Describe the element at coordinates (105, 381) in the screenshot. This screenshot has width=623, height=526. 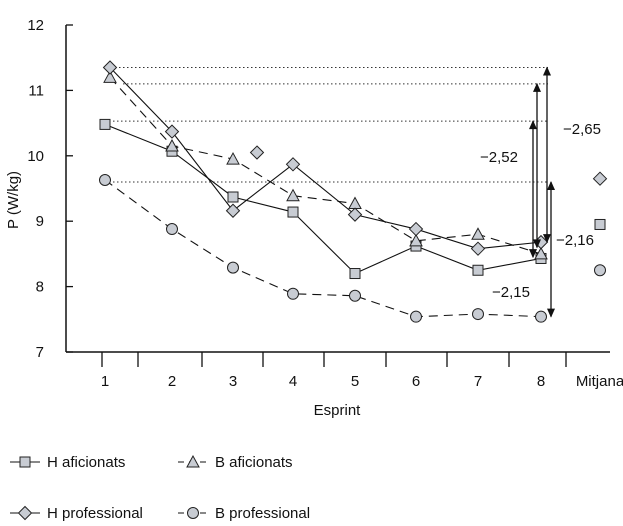
I see `x-tick-label: 1` at that location.